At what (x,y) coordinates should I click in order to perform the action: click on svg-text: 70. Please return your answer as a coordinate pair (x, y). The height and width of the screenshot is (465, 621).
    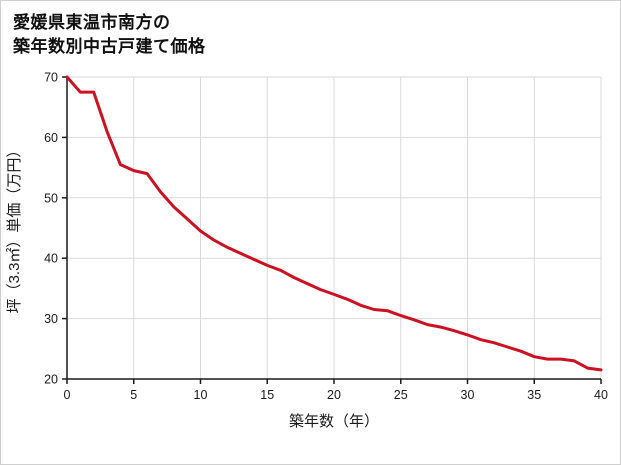
    Looking at the image, I should click on (51, 77).